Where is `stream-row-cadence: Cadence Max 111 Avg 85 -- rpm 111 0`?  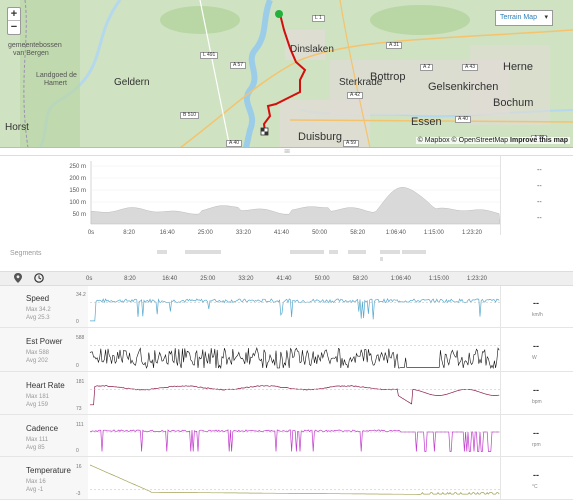 stream-row-cadence: Cadence Max 111 Avg 85 -- rpm 111 0 is located at coordinates (286, 436).